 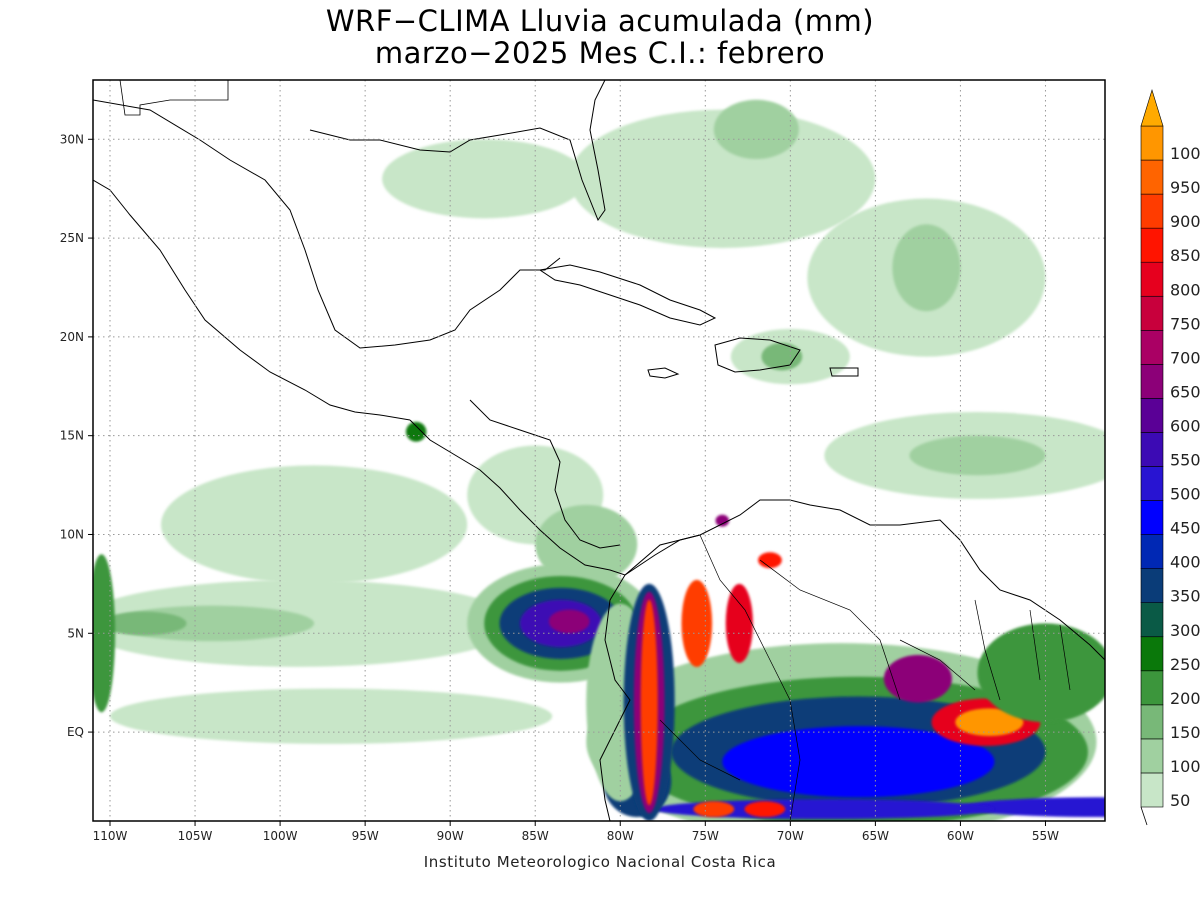 What do you see at coordinates (110, 836) in the screenshot?
I see `x-tick-label: 110W` at bounding box center [110, 836].